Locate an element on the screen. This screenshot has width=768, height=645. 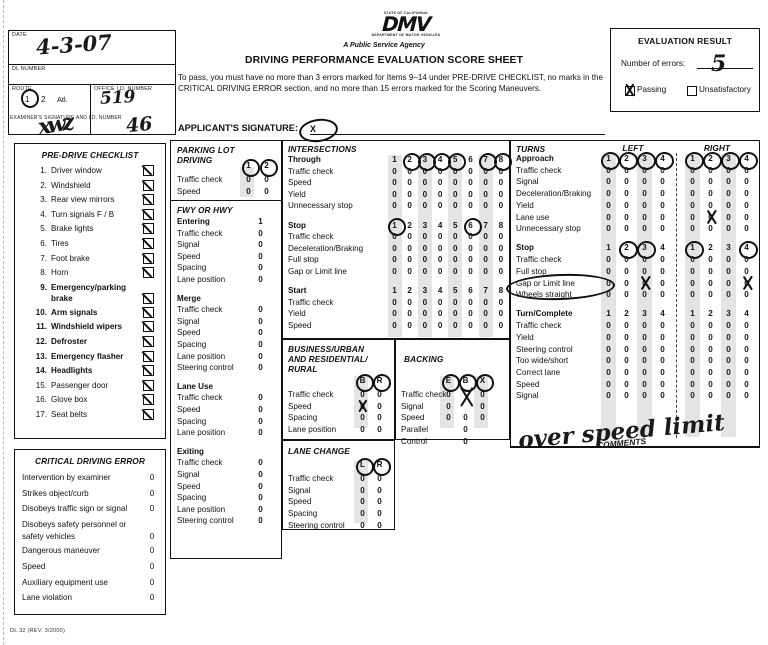
errors-value-line is located at coordinates (725, 68).